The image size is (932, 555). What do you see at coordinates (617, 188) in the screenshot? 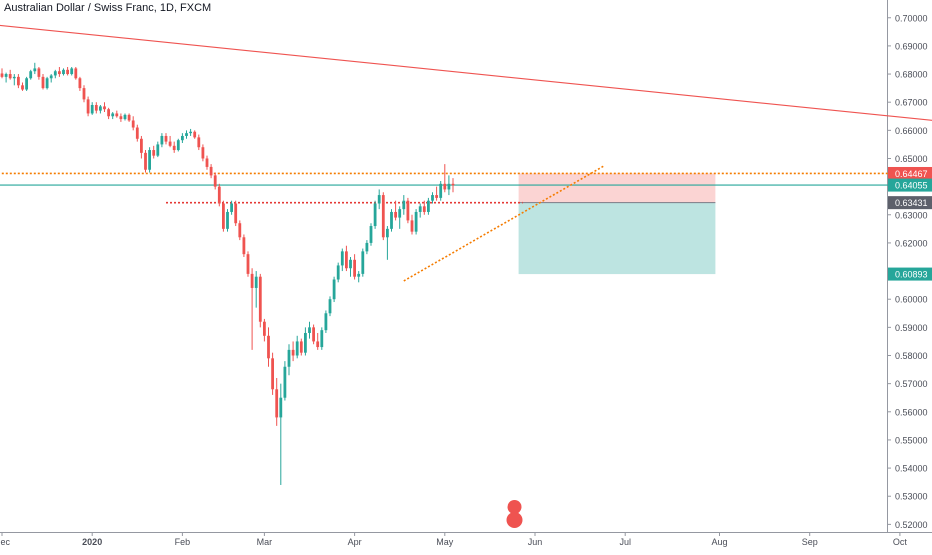
I see `stop-loss-zone` at bounding box center [617, 188].